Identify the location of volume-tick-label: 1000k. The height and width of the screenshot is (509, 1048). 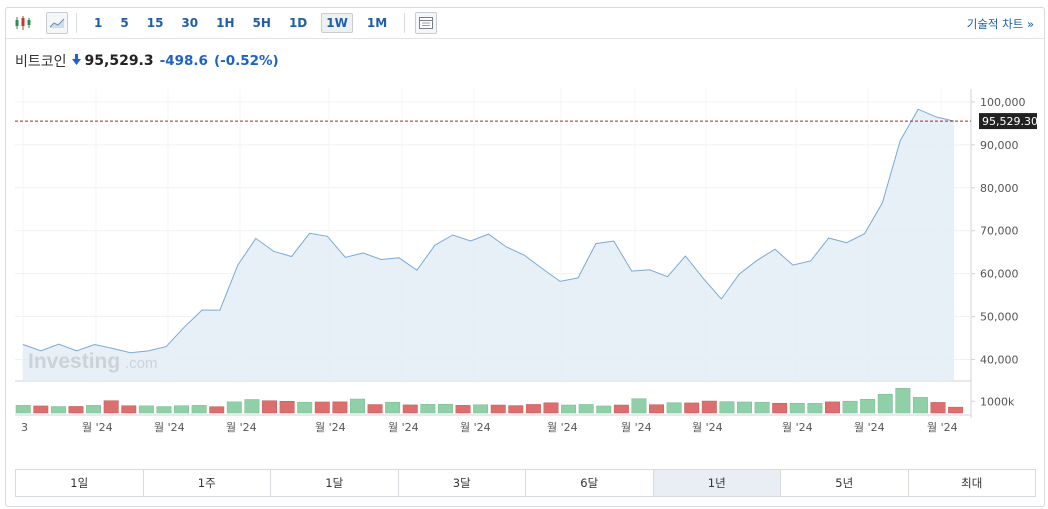
(997, 401).